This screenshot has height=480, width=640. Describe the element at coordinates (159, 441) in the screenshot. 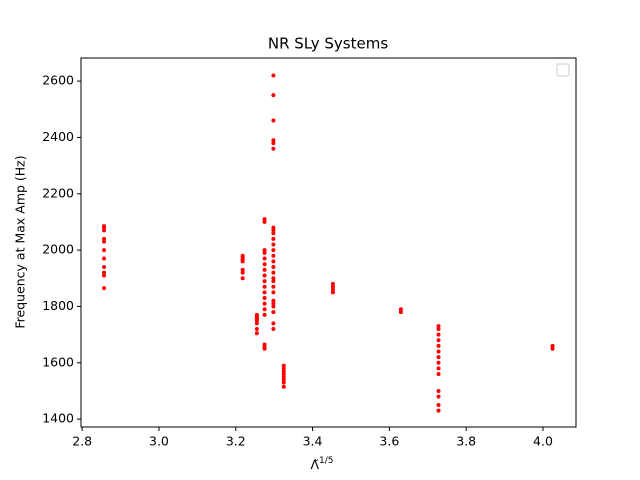

I see `x-tick-label: 3.0` at that location.